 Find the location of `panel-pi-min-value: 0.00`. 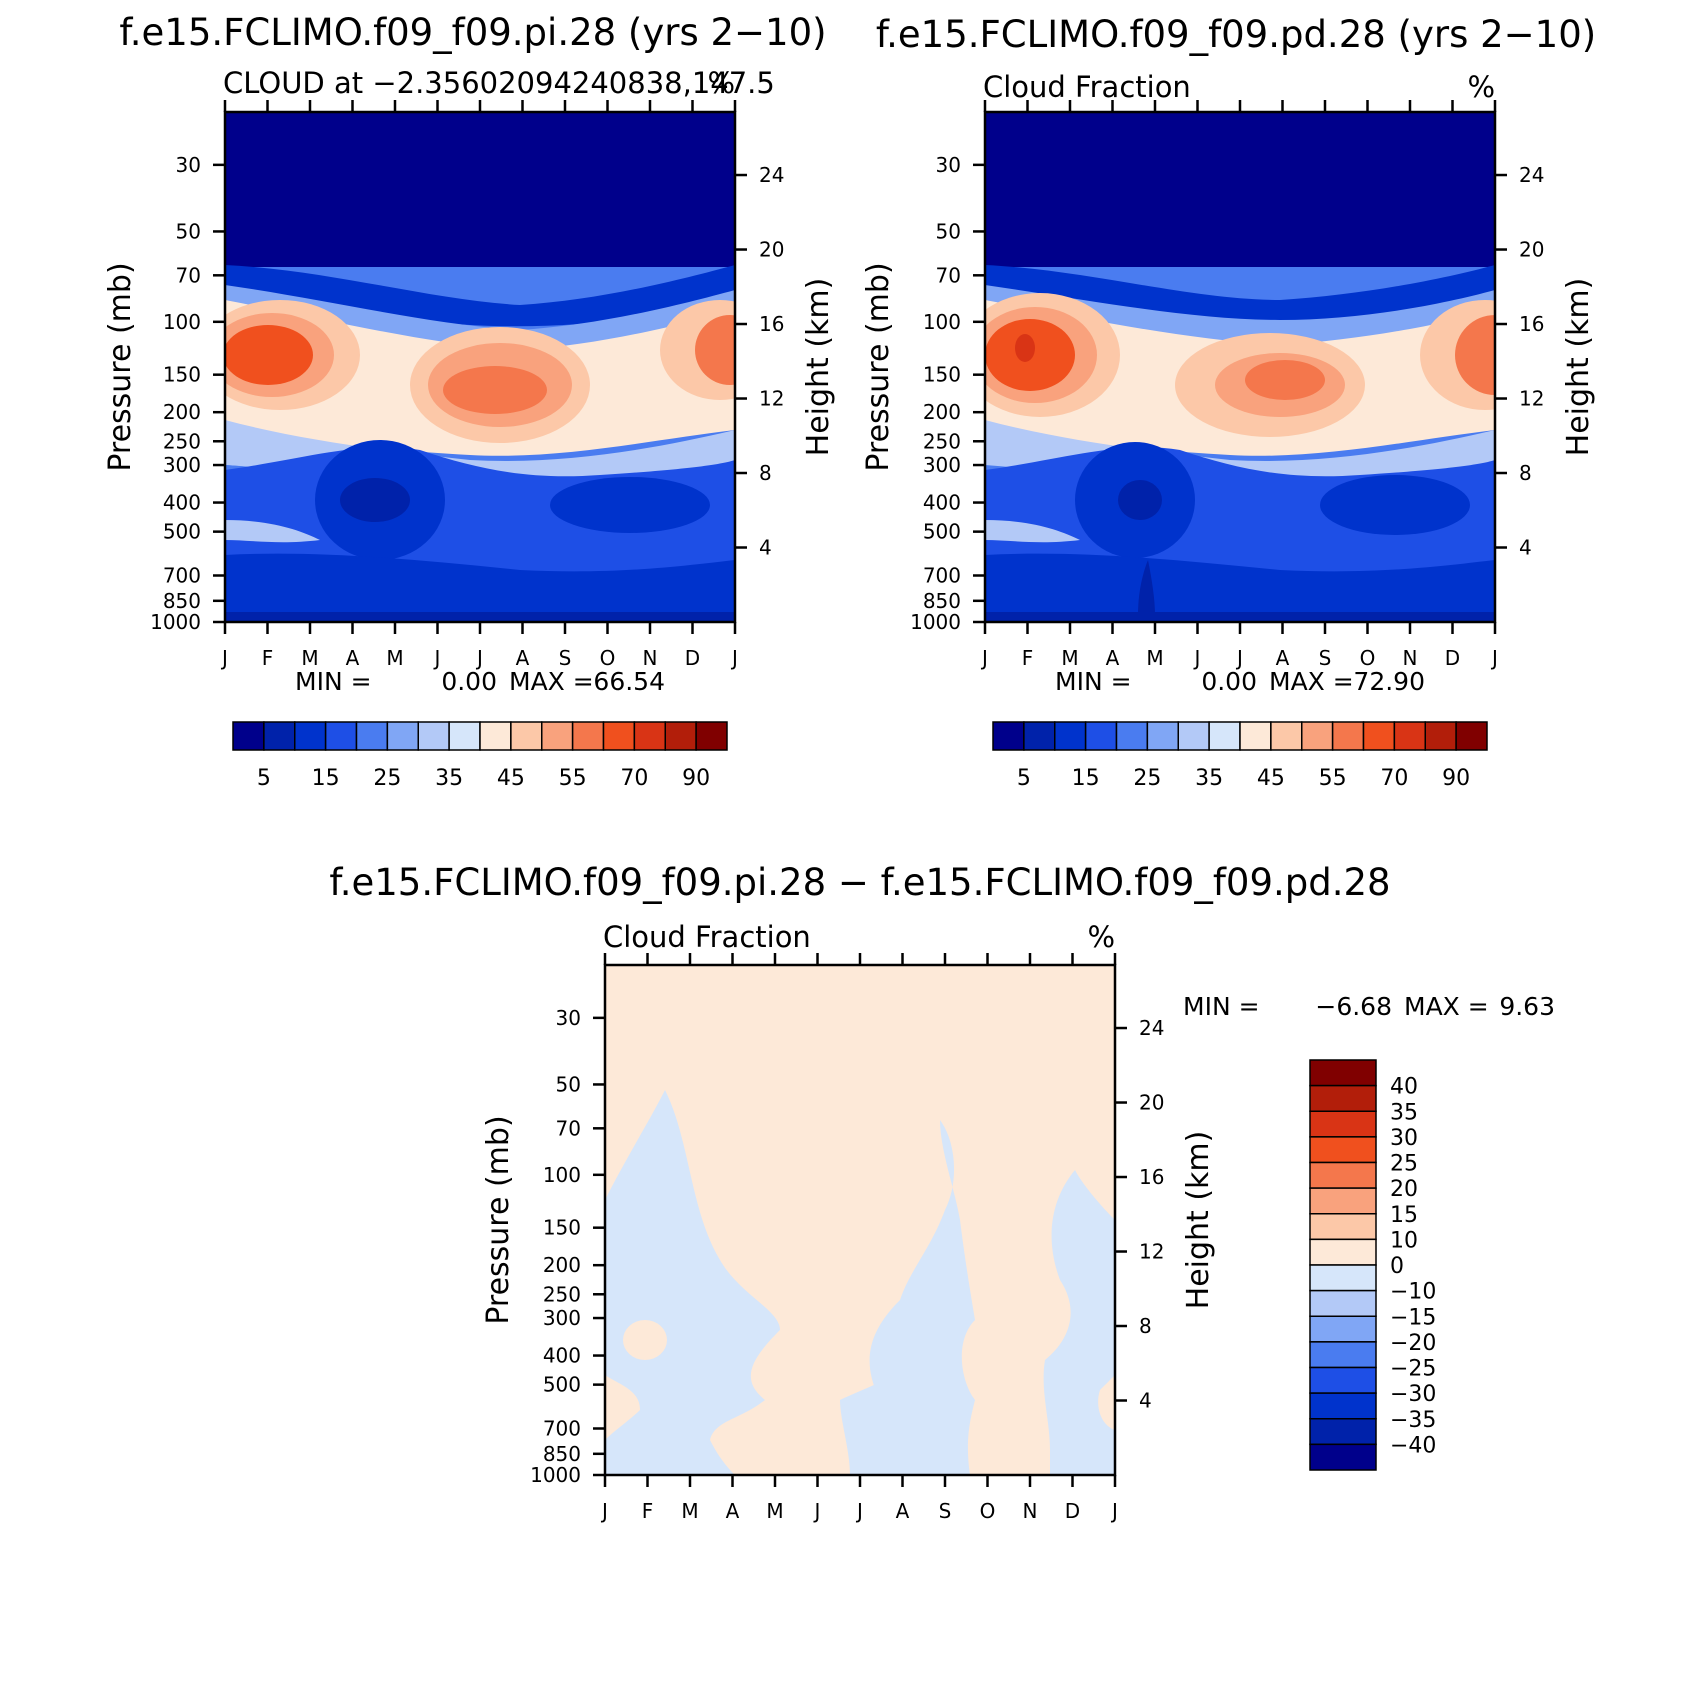

panel-pi-min-value: 0.00 is located at coordinates (469, 681).